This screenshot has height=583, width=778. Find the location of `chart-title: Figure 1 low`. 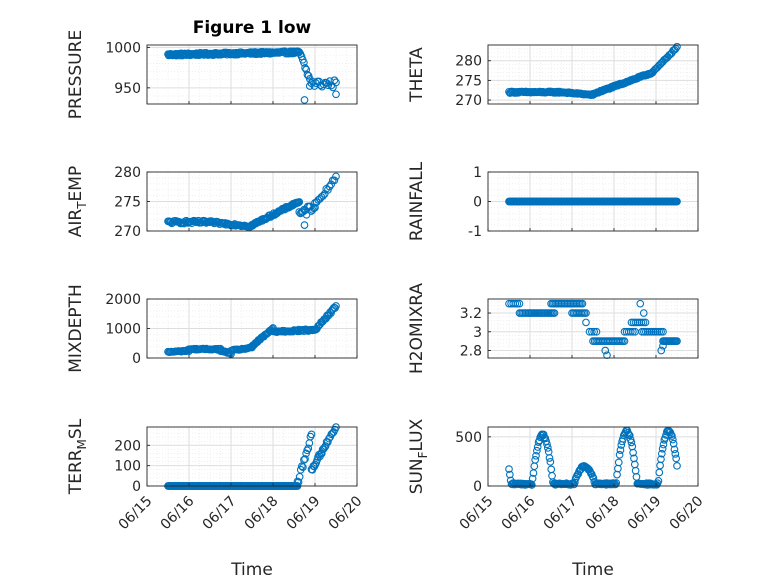

chart-title: Figure 1 low is located at coordinates (252, 28).